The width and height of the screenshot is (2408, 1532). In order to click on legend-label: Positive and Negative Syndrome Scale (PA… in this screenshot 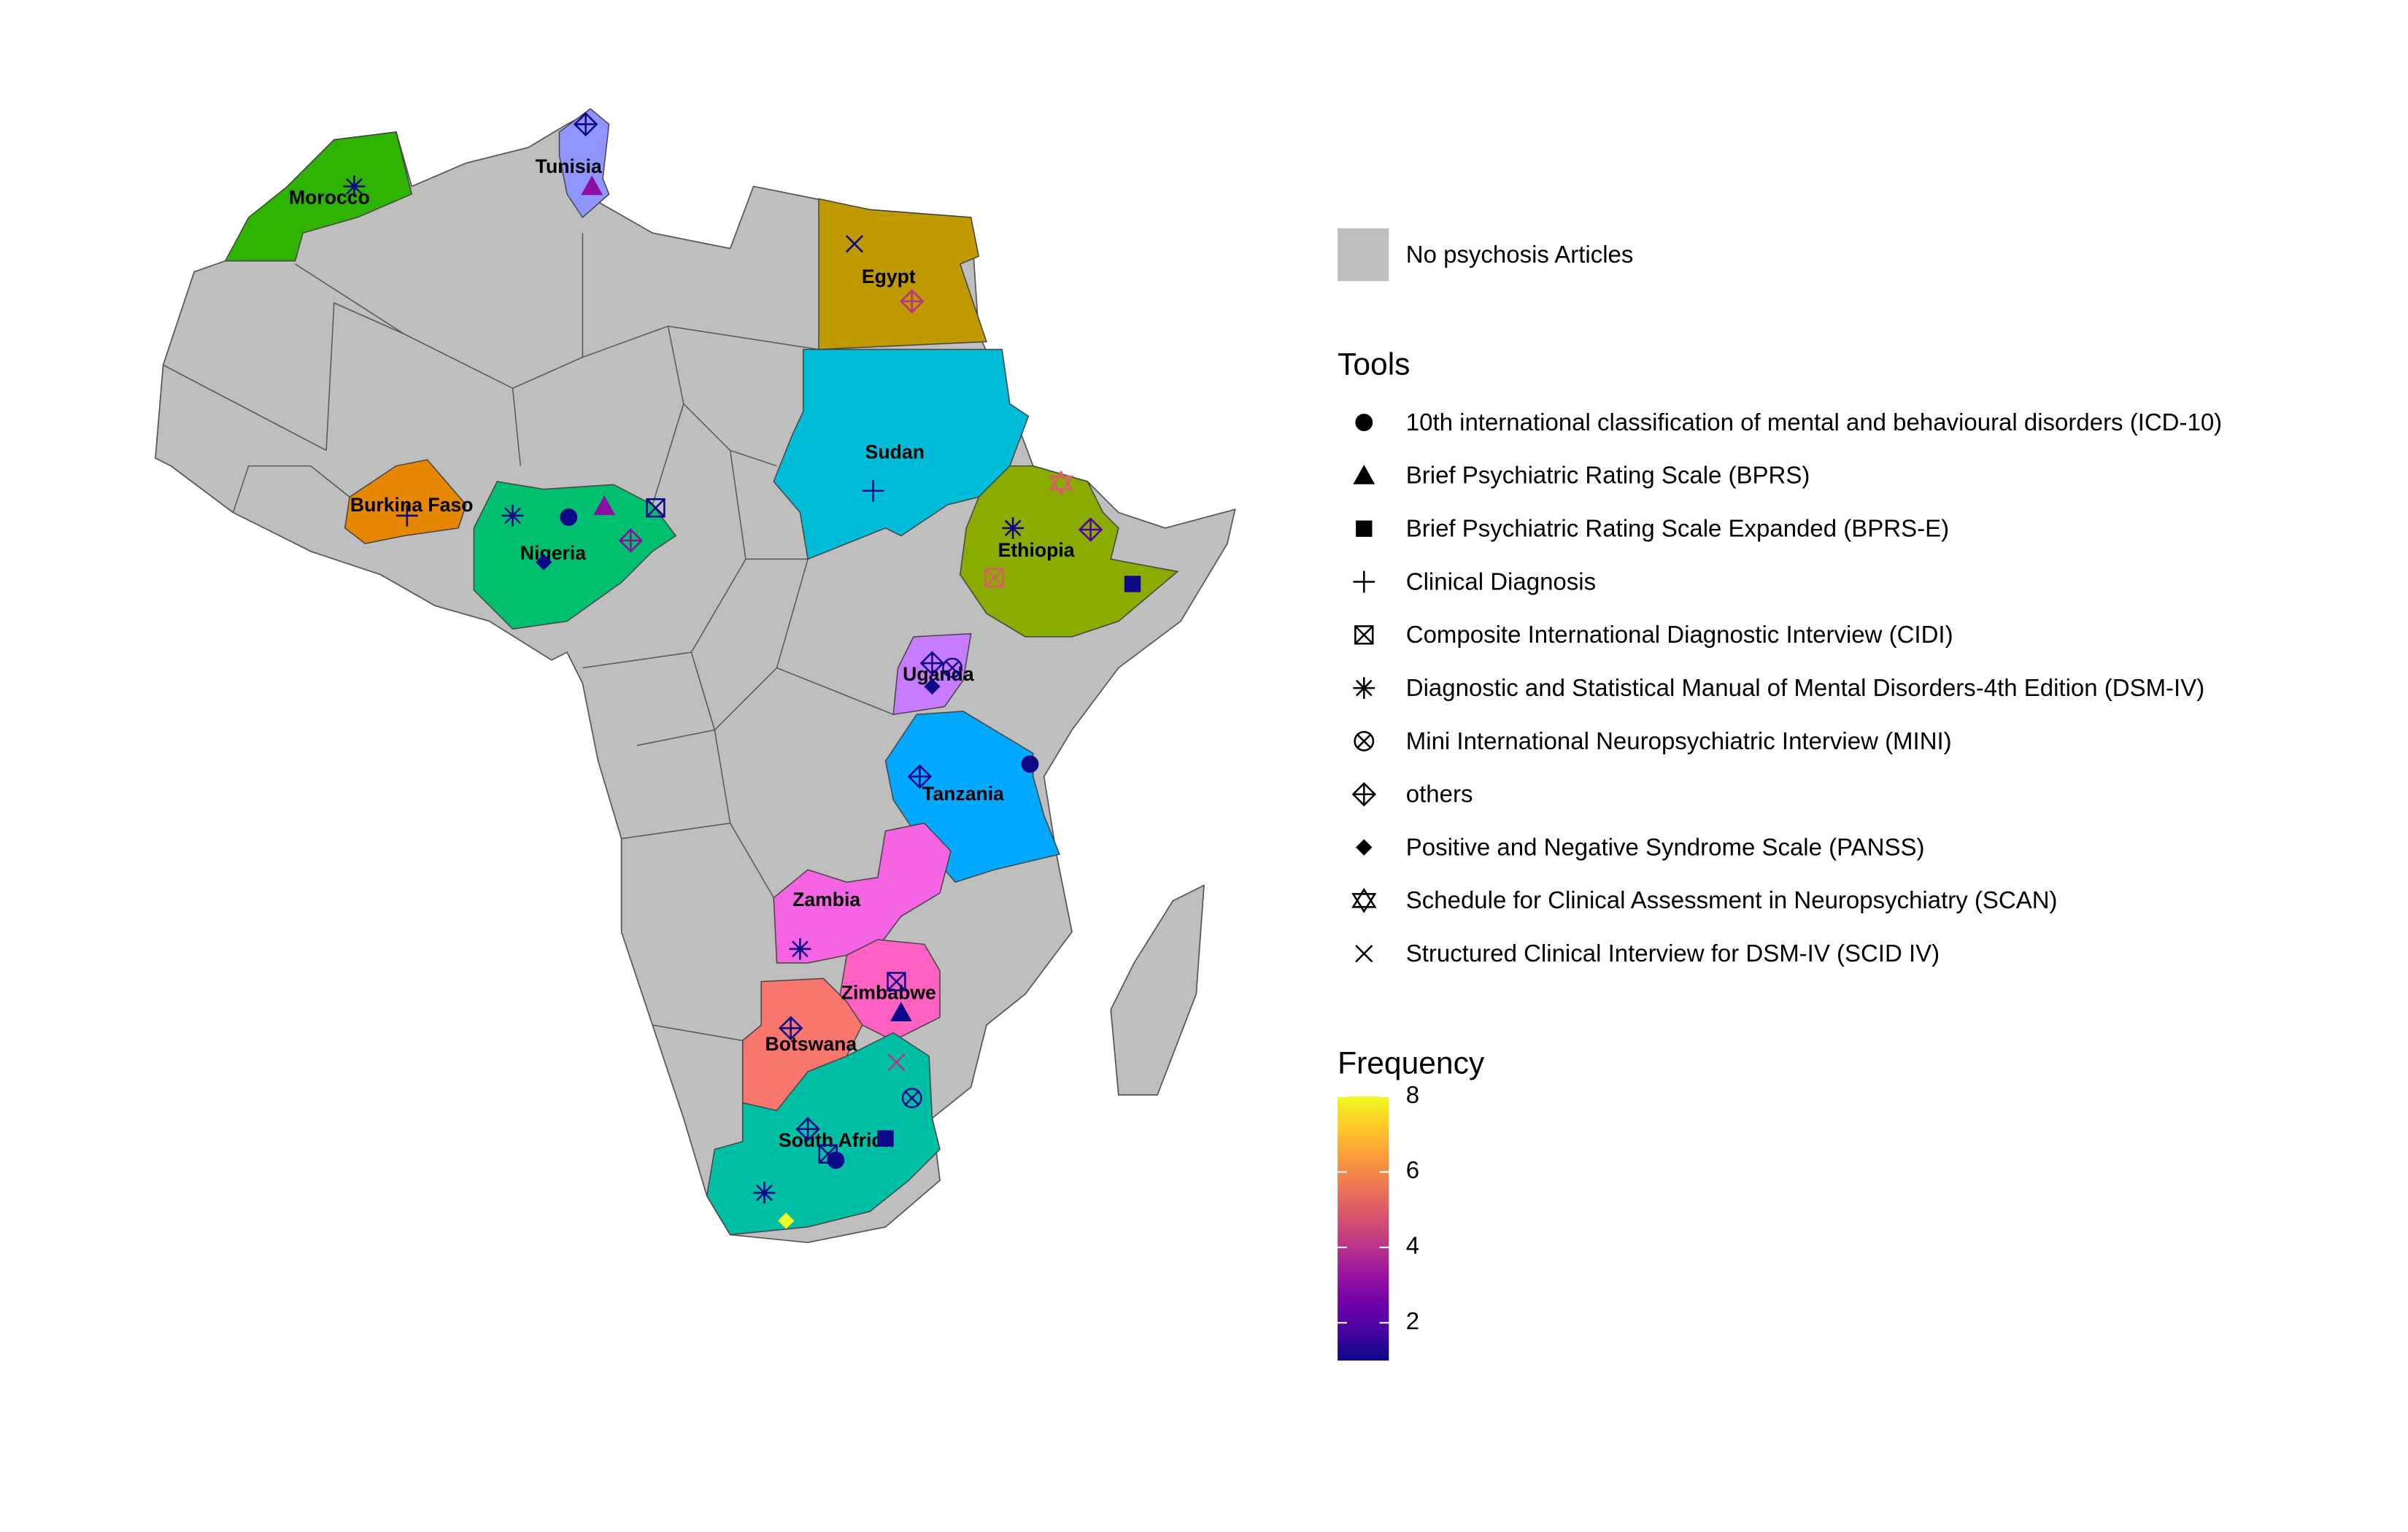, I will do `click(1665, 846)`.